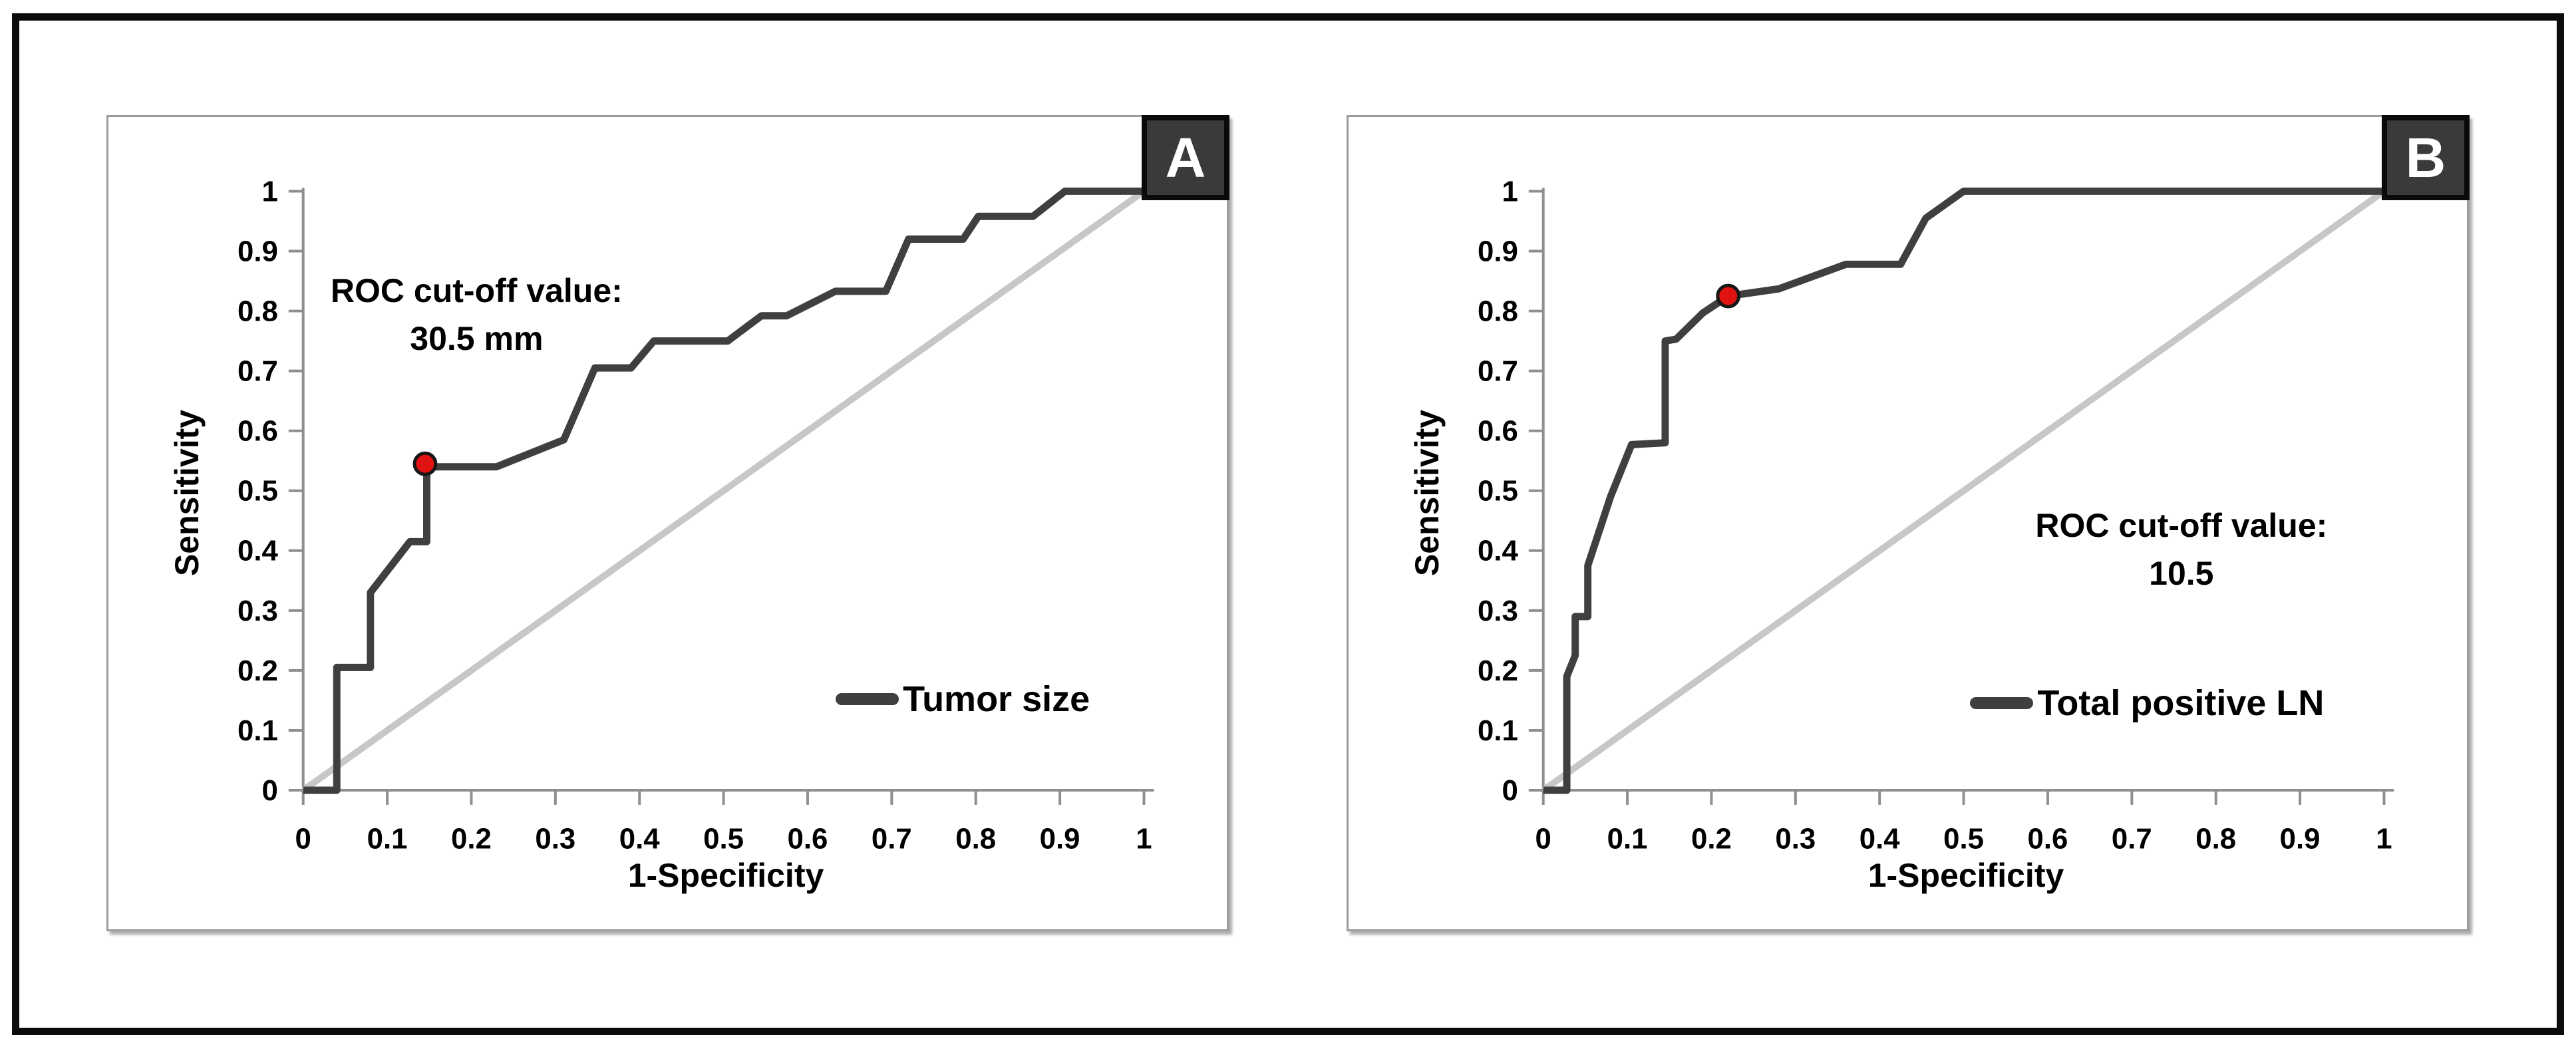 This screenshot has height=1053, width=2576. Describe the element at coordinates (2181, 703) in the screenshot. I see `legend-label: Total positive LN` at that location.